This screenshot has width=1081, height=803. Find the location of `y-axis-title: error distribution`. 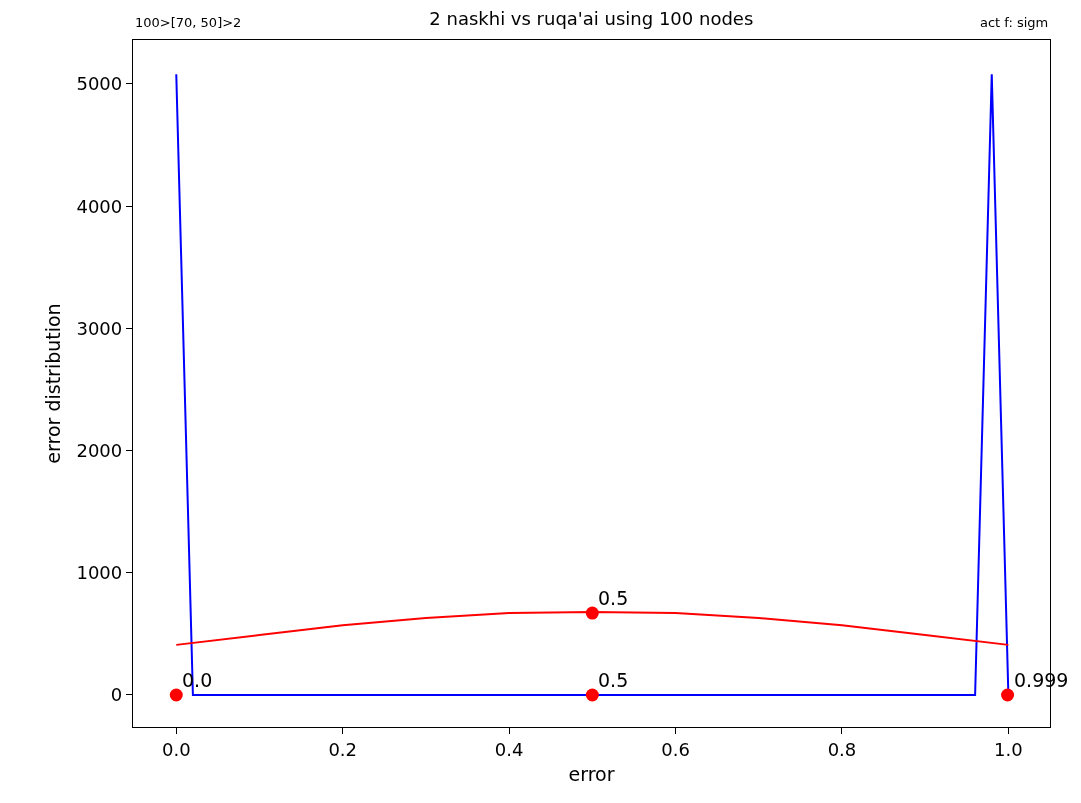

y-axis-title: error distribution is located at coordinates (53, 383).